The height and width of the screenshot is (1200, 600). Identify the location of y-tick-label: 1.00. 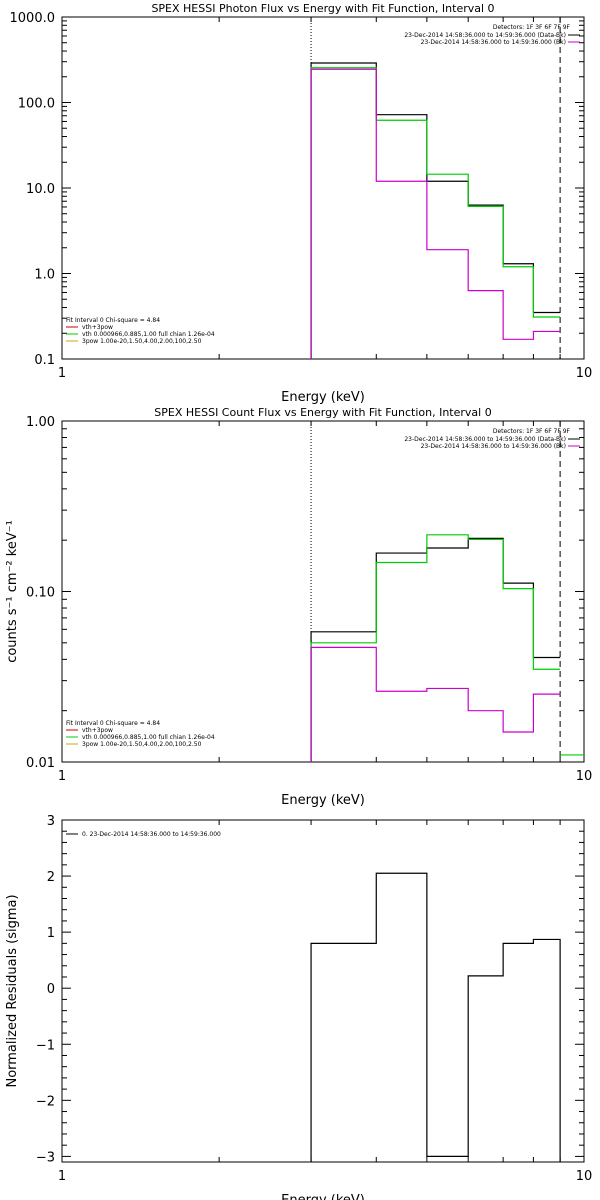
(40, 422).